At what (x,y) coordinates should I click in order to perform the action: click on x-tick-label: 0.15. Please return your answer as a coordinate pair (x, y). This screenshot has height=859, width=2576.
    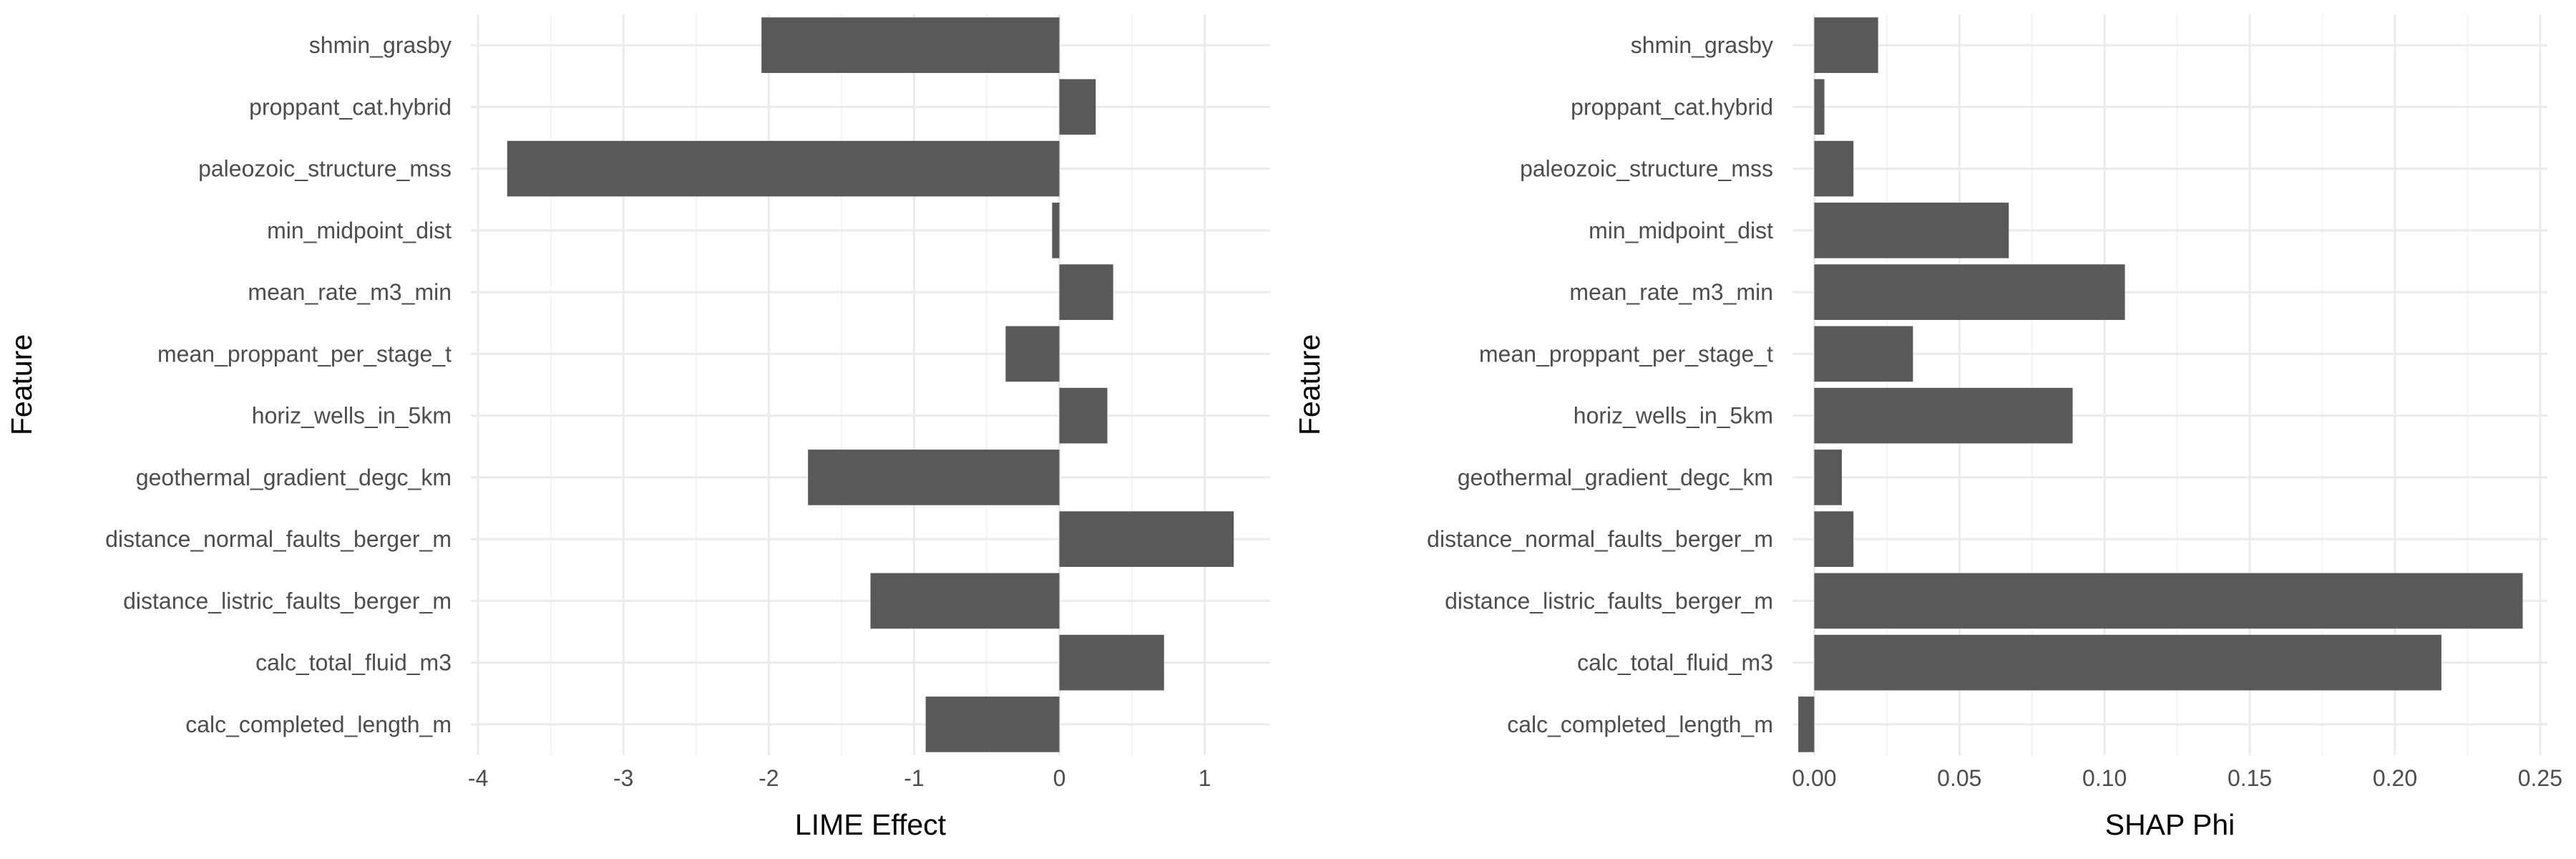
    Looking at the image, I should click on (2250, 778).